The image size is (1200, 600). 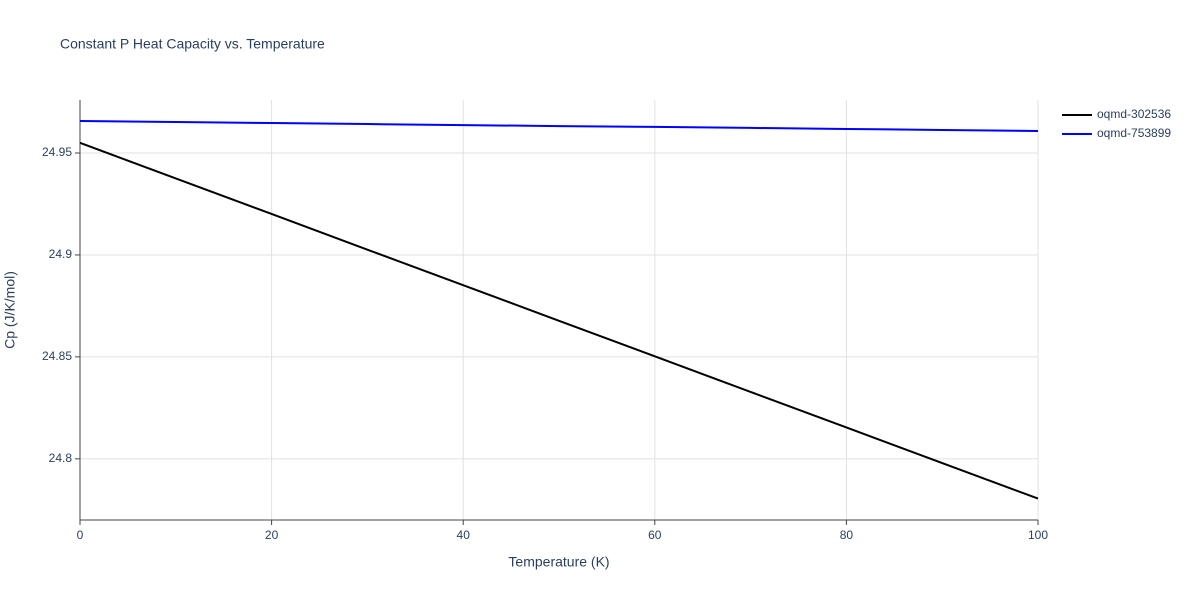 I want to click on x-tick-label: 100, so click(x=1038, y=535).